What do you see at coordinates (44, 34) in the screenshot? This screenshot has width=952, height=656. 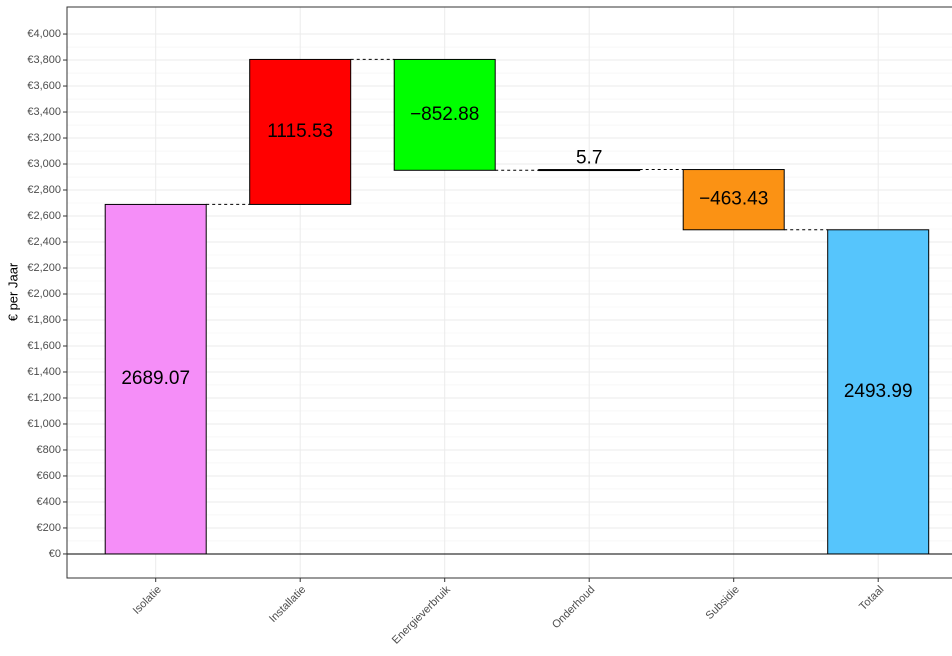 I see `y-tick-label: €4,000` at bounding box center [44, 34].